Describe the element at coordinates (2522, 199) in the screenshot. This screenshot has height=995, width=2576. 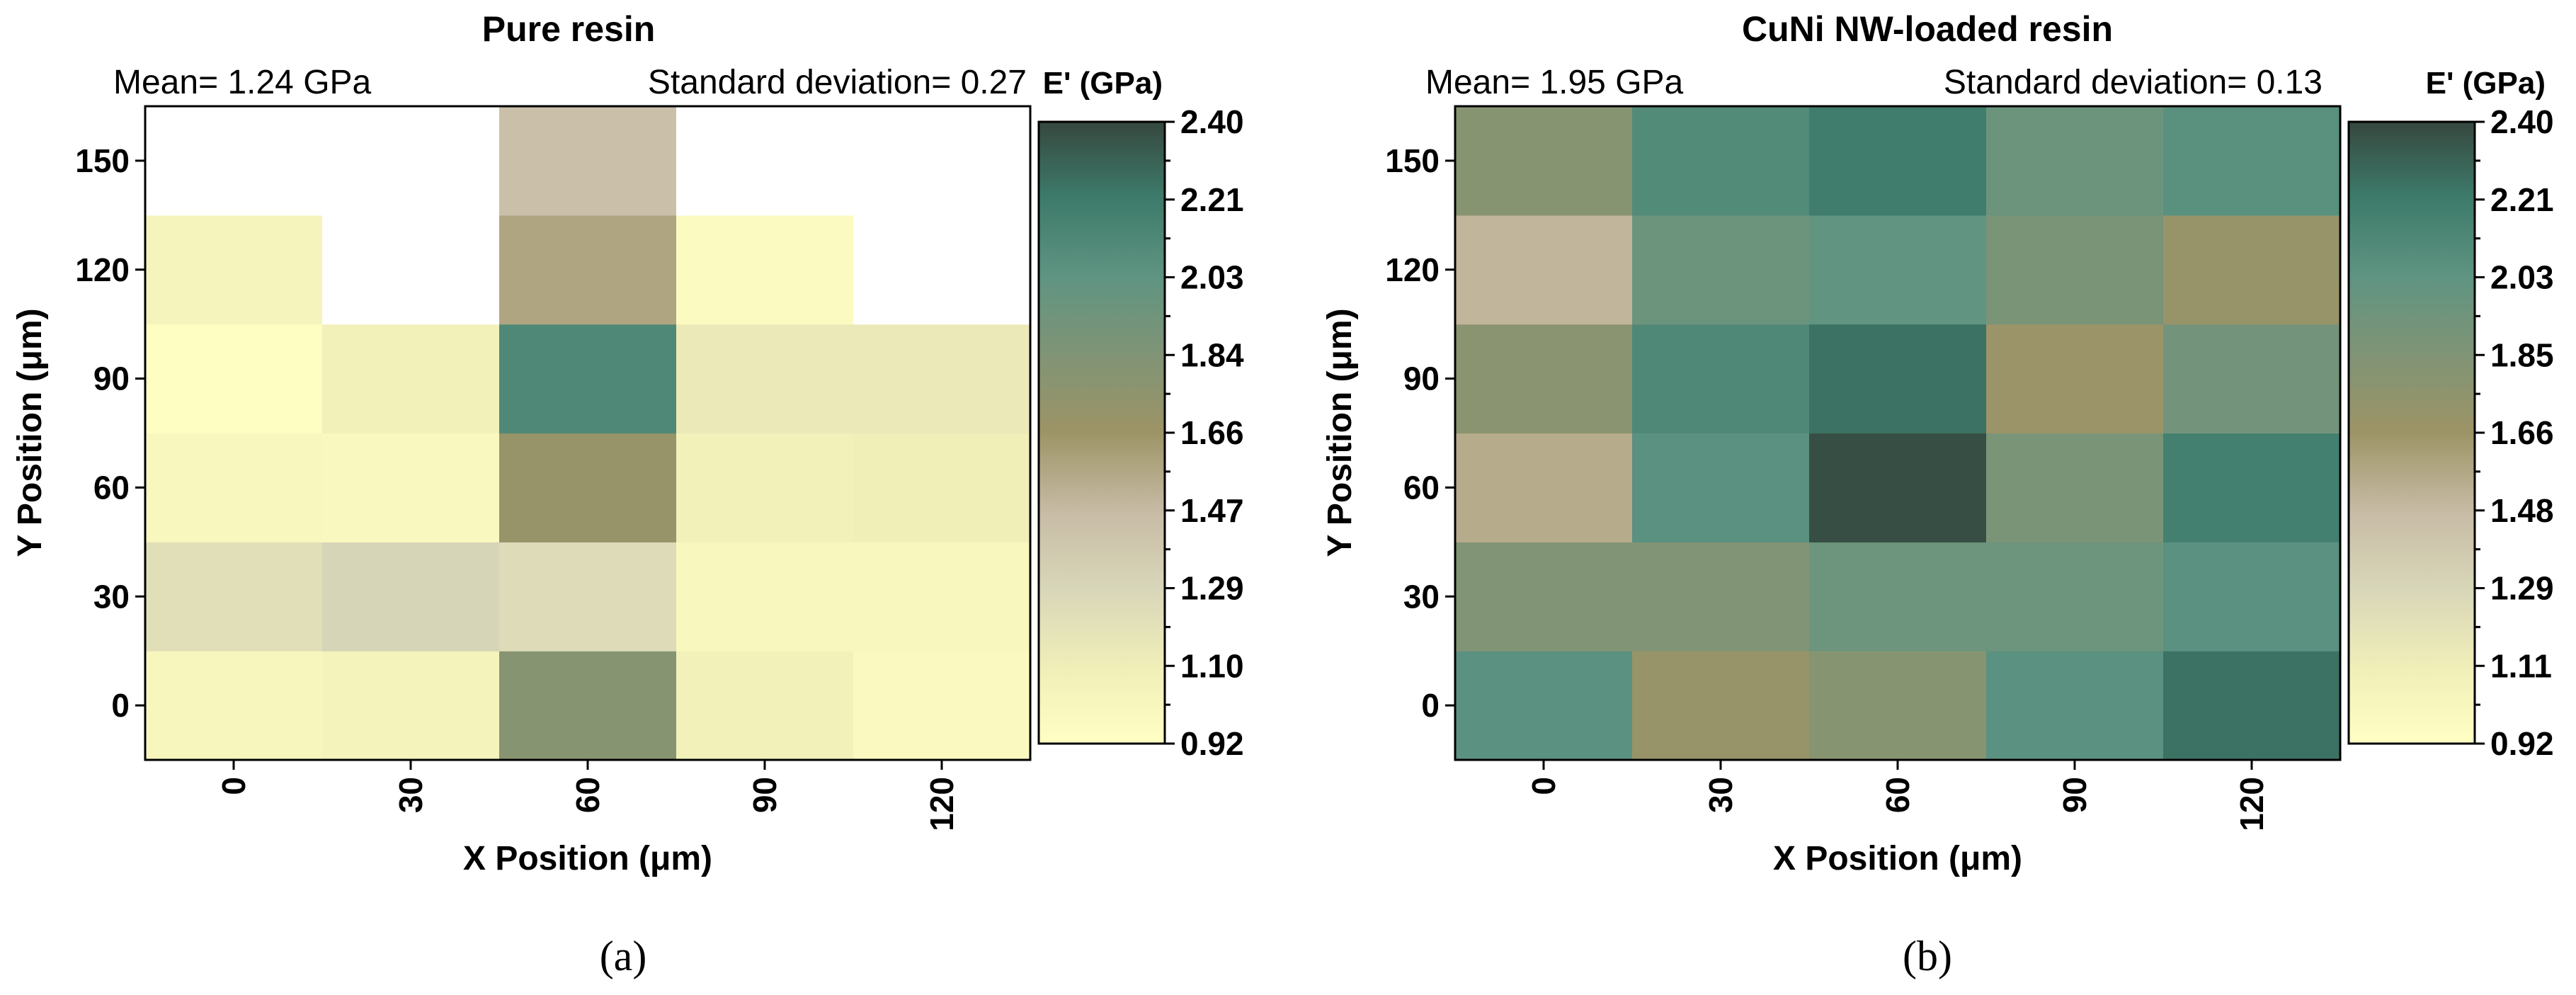
I see `colorbar-tick-label-b: 2.21` at that location.